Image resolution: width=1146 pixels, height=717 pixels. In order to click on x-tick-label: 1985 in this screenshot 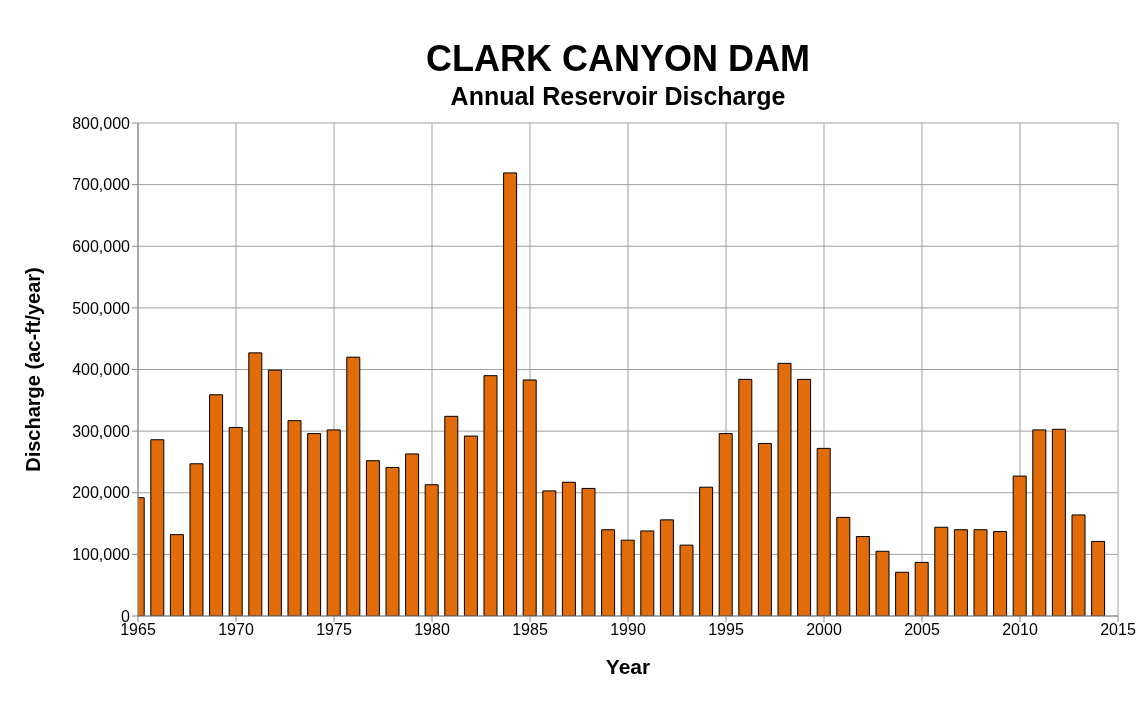, I will do `click(530, 630)`.